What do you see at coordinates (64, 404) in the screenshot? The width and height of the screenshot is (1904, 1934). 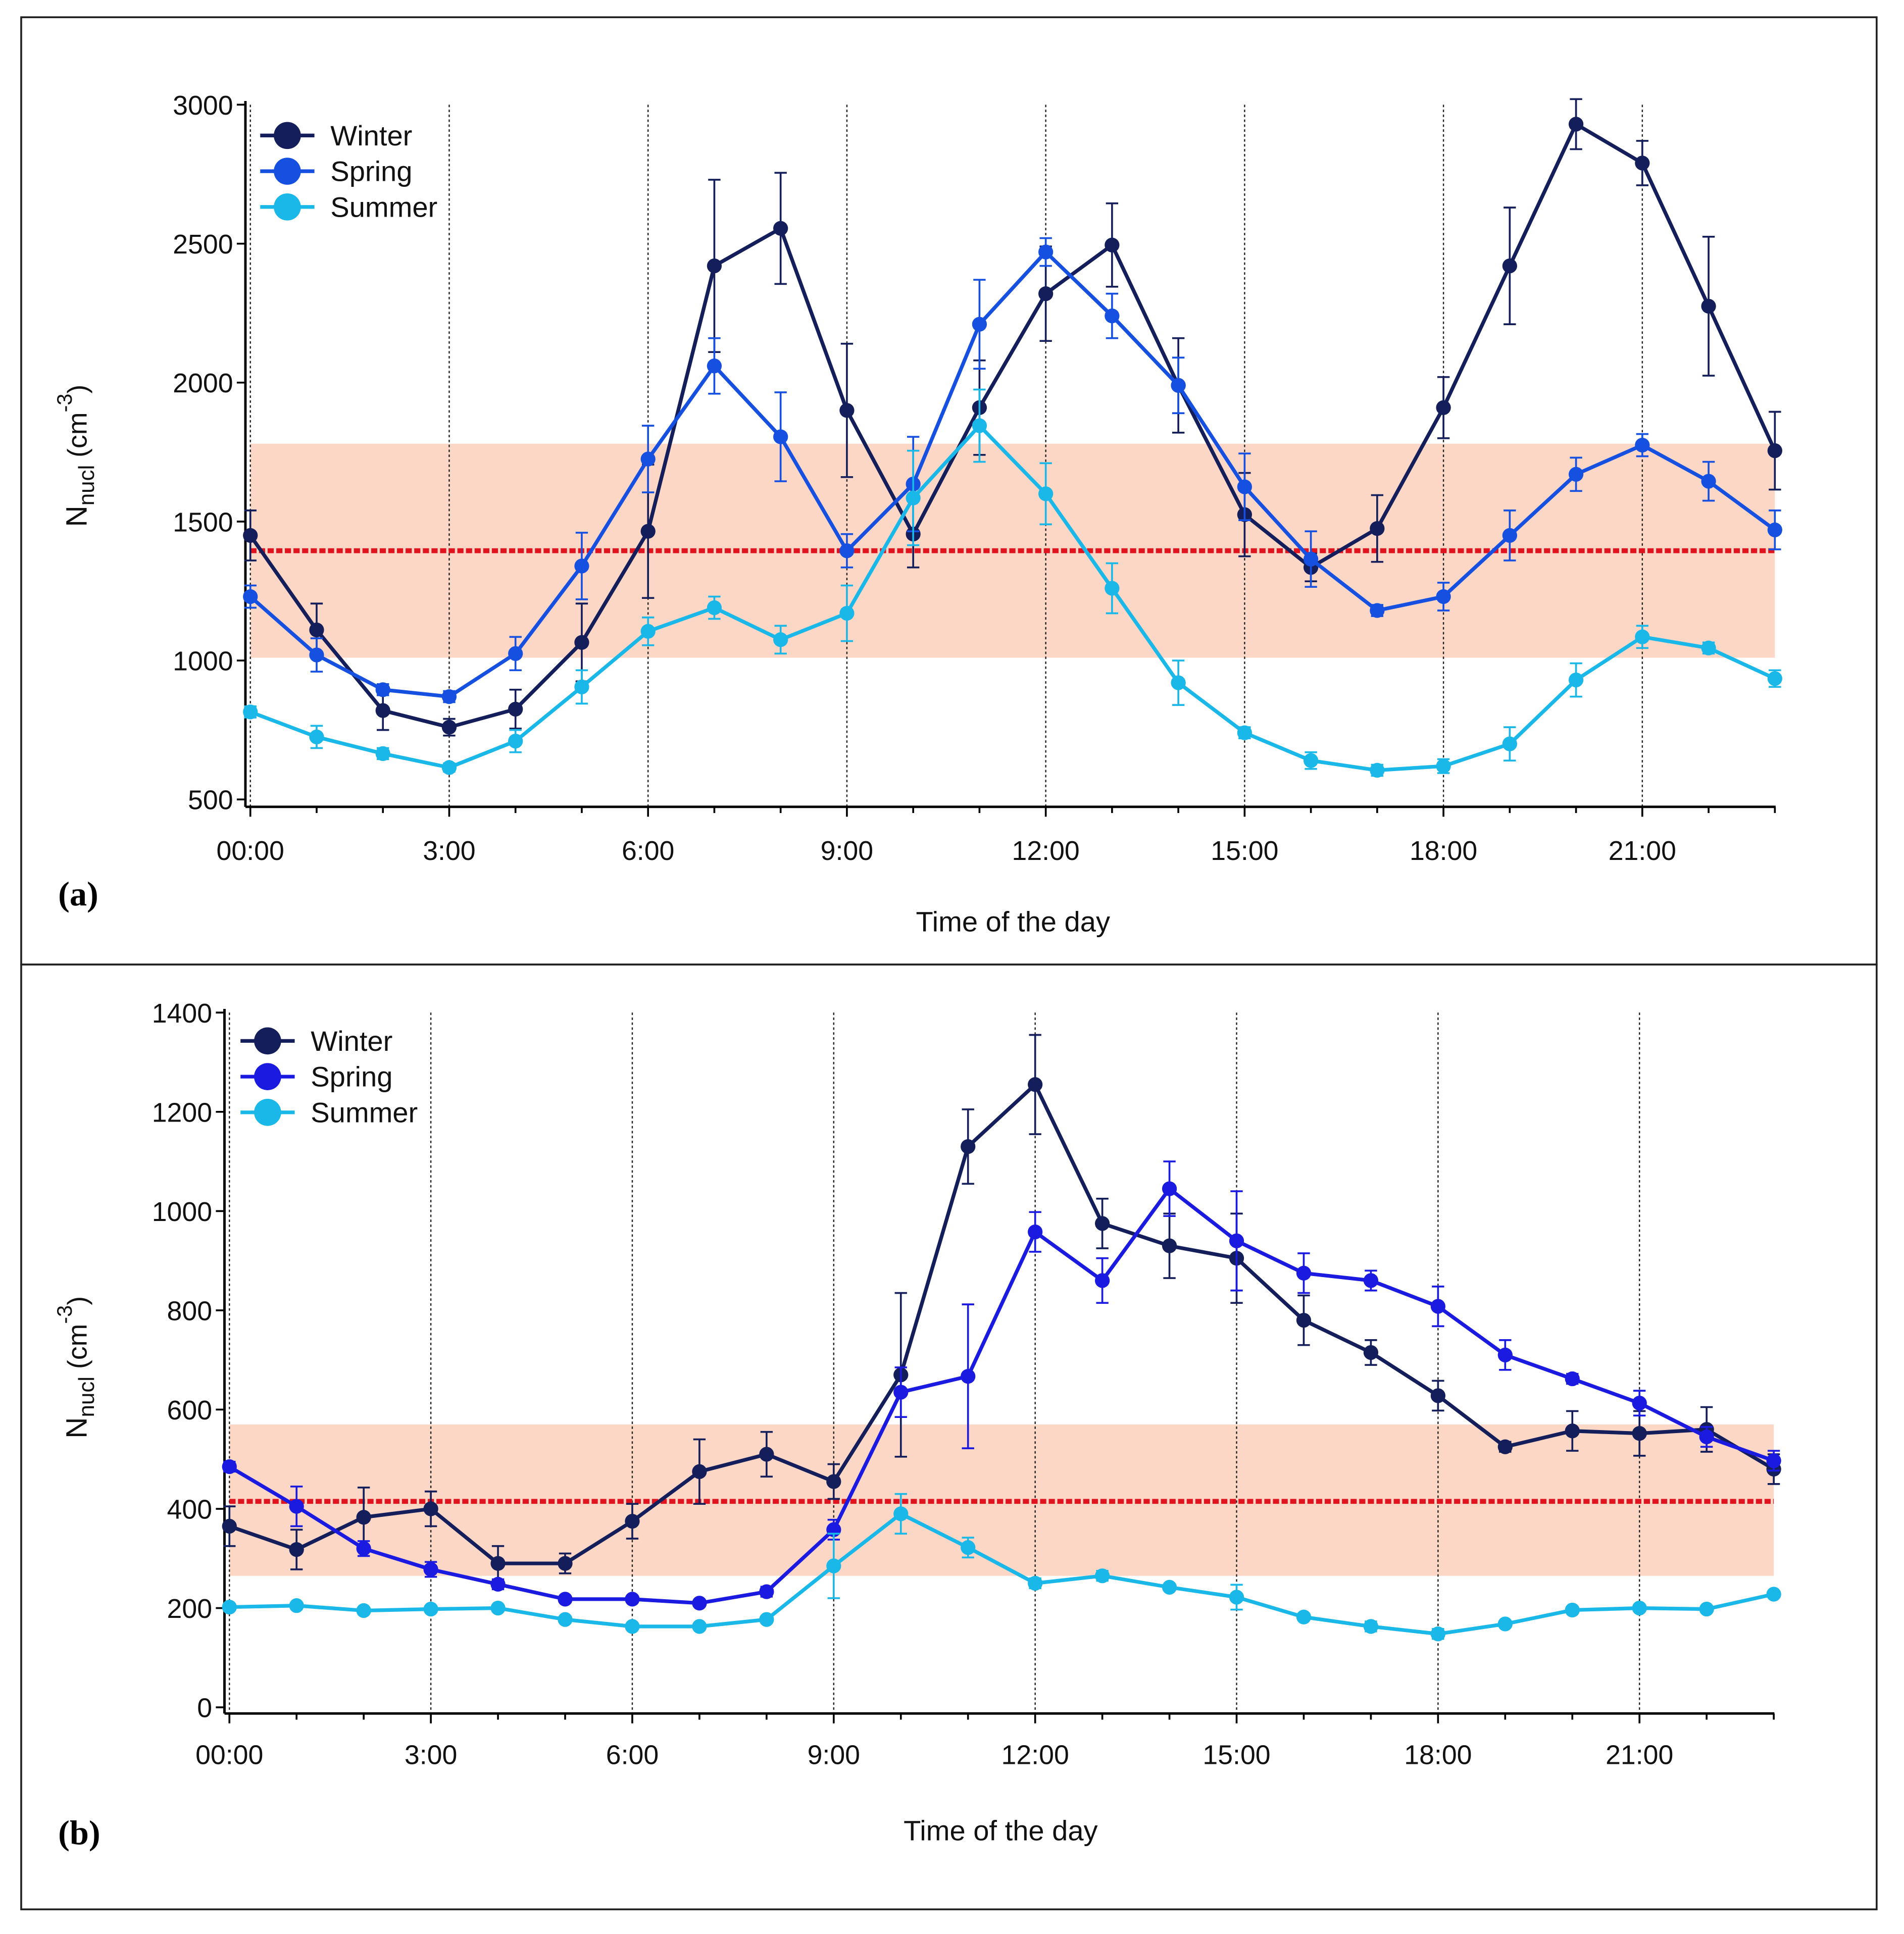 I see `y-axis-title-part: -3` at bounding box center [64, 404].